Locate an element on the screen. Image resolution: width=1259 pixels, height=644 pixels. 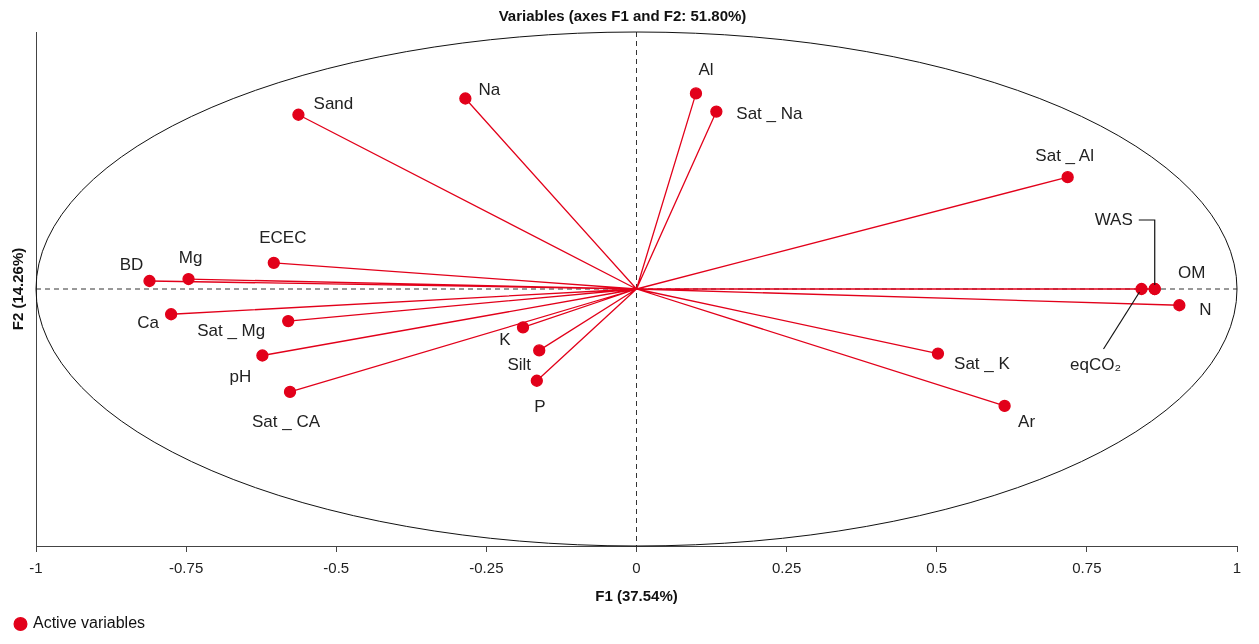
x-tick-label: 0.5 is located at coordinates (937, 568).